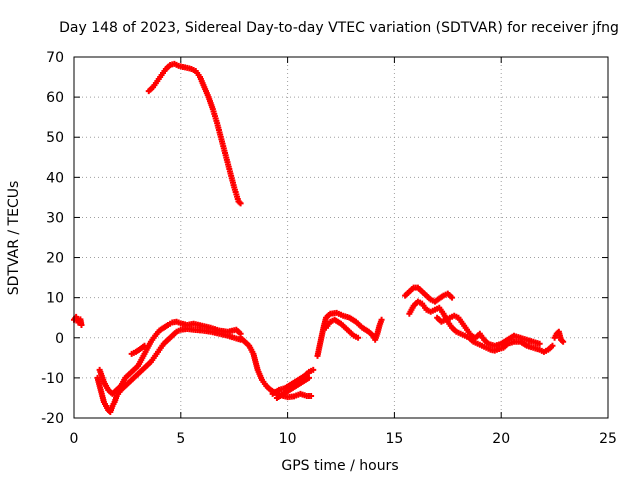 This screenshot has height=480, width=640. Describe the element at coordinates (339, 466) in the screenshot. I see `x-axis-label: GPS time / hours` at that location.